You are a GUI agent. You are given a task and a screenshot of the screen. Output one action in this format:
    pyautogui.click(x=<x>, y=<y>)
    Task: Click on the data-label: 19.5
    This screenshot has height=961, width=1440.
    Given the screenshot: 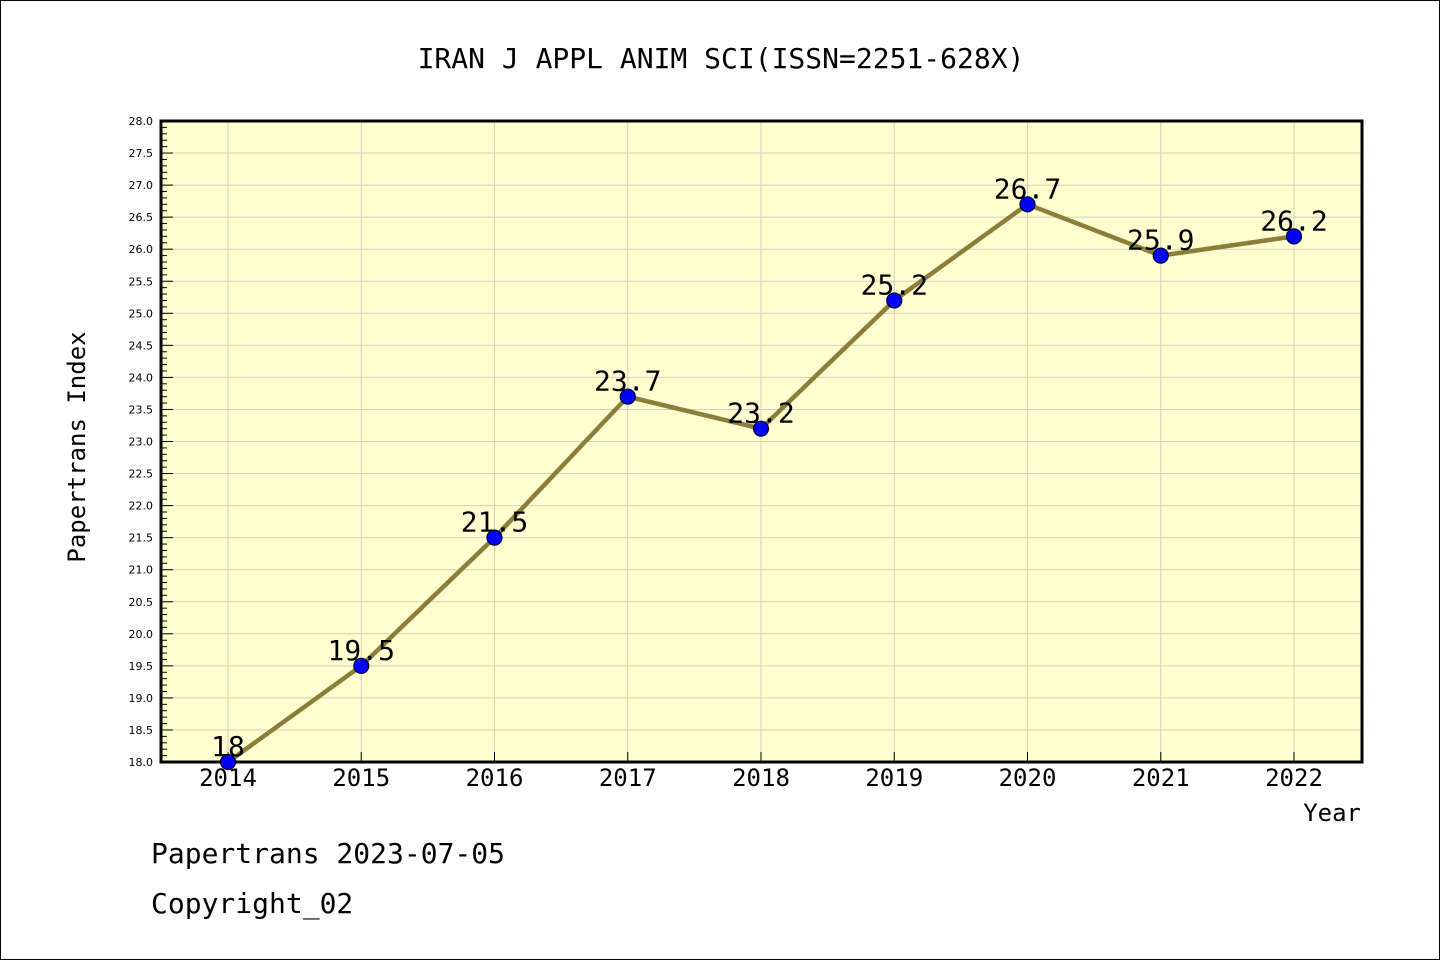 What is the action you would take?
    pyautogui.click(x=361, y=650)
    